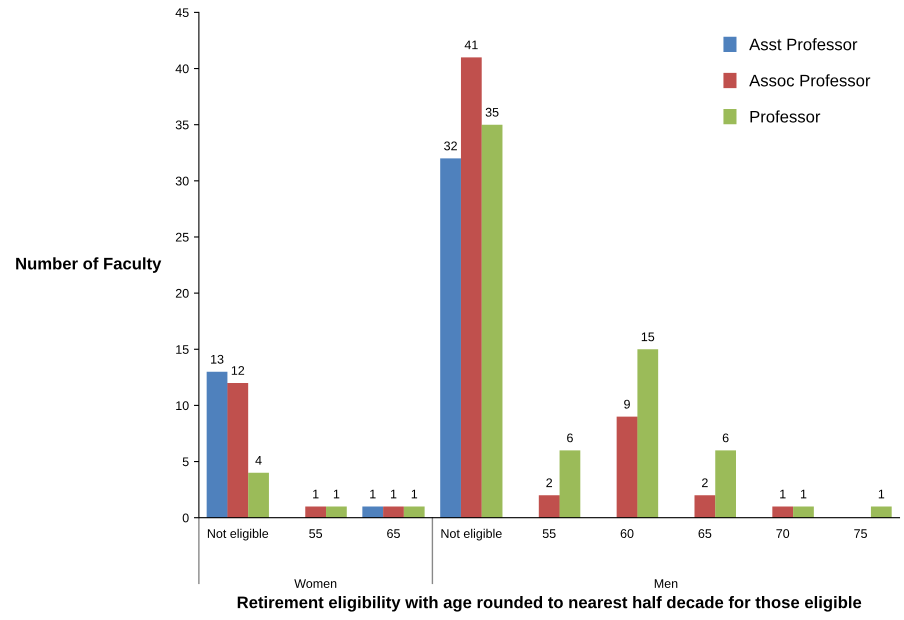 The image size is (904, 620). I want to click on y-tick-label: 5, so click(185, 461).